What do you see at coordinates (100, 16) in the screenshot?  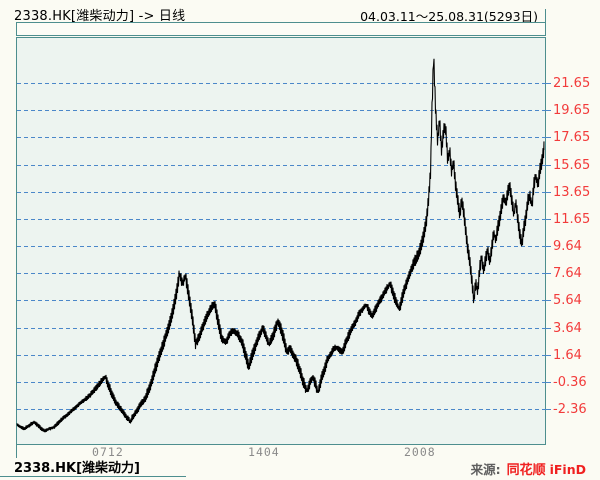 I see `chart-title: 2338.HK[潍柴动力] -> 日线` at bounding box center [100, 16].